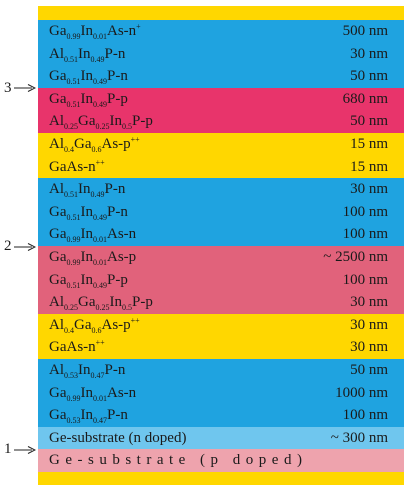 This screenshot has height=491, width=412. Describe the element at coordinates (221, 302) in the screenshot. I see `layer: Al0.25Ga0.25In0.5P-p 30 nm` at that location.